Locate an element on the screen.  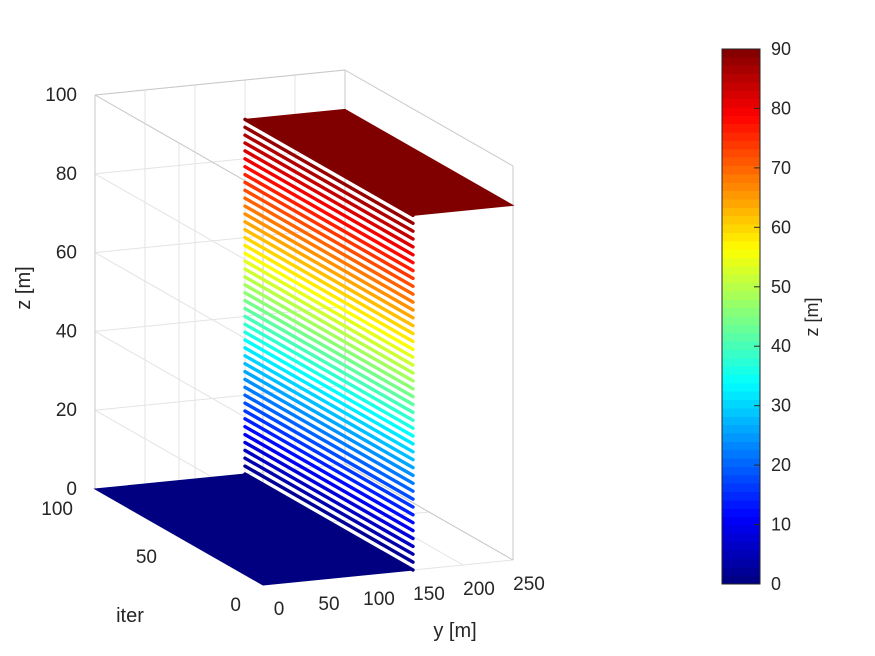
colorbar-tick-label: 40 is located at coordinates (781, 346).